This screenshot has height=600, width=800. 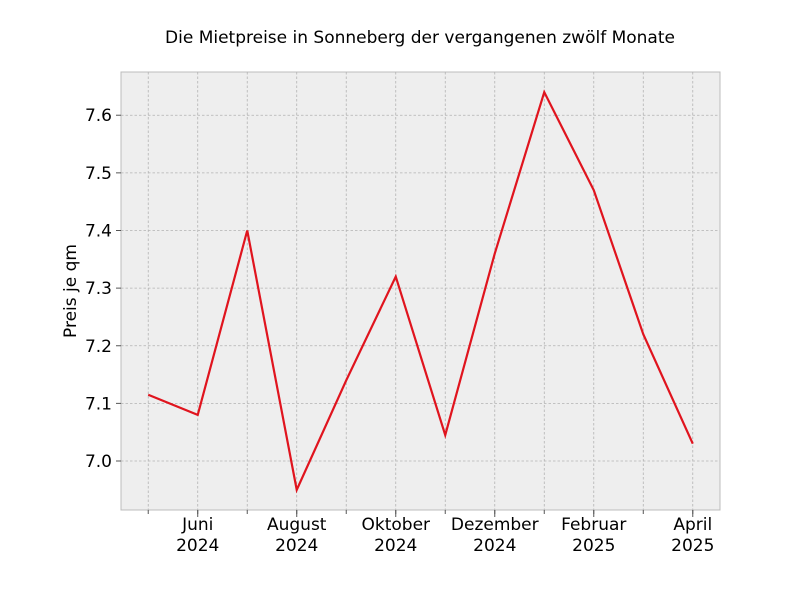 I want to click on y-tick-label: 7.3, so click(x=98, y=289).